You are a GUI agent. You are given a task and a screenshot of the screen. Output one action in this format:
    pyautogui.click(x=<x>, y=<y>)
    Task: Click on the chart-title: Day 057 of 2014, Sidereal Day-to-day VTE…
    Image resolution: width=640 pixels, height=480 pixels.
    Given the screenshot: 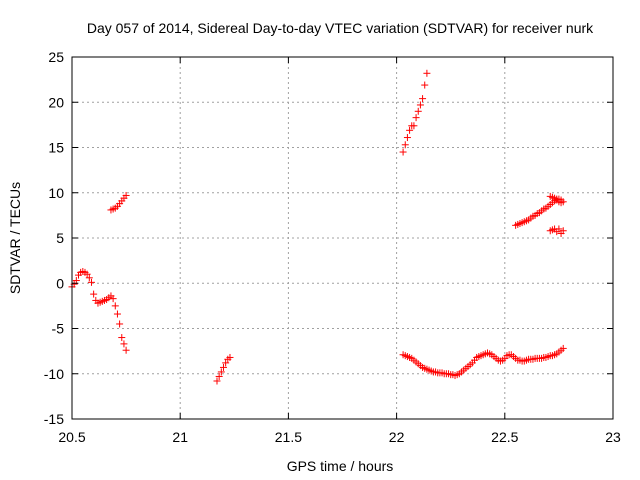 What is the action you would take?
    pyautogui.click(x=340, y=28)
    